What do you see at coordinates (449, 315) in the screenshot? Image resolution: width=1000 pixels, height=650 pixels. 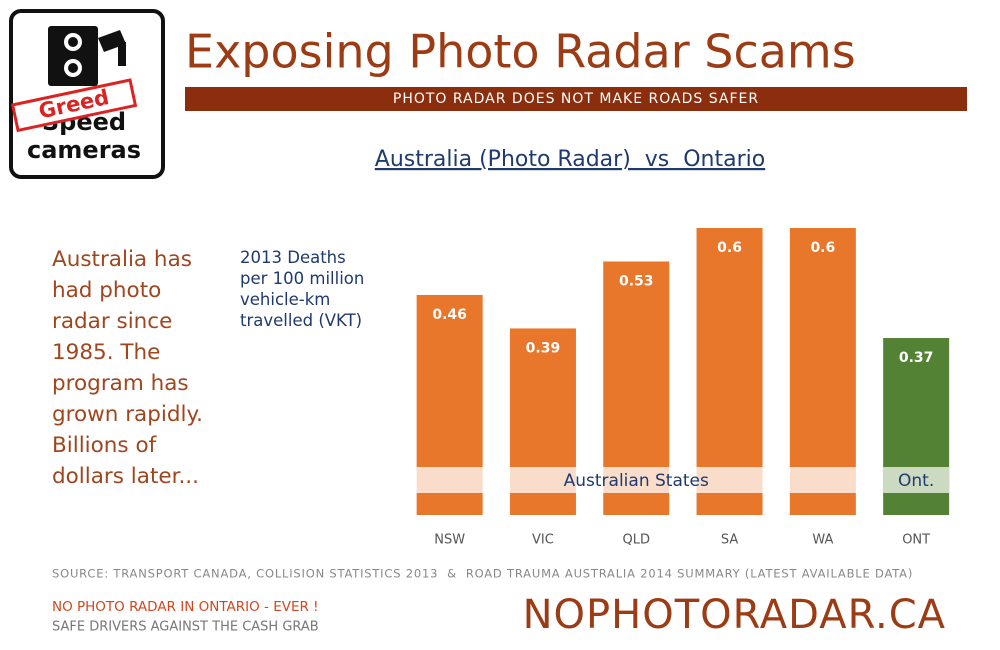 I see `value-label: 0.46` at bounding box center [449, 315].